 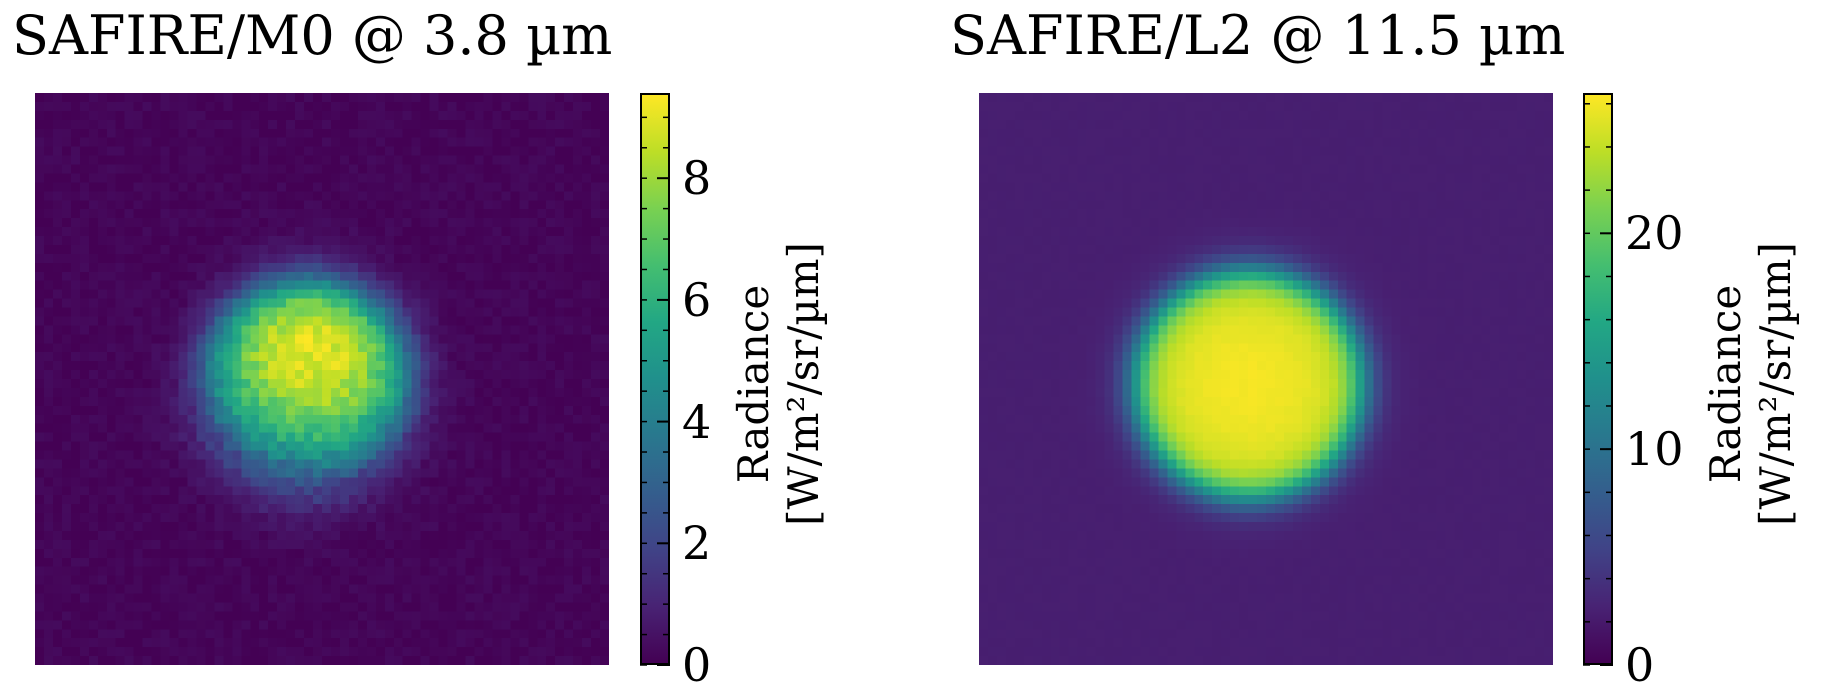 I want to click on colorbar-label-line1-l2: Radiance, so click(x=1725, y=384).